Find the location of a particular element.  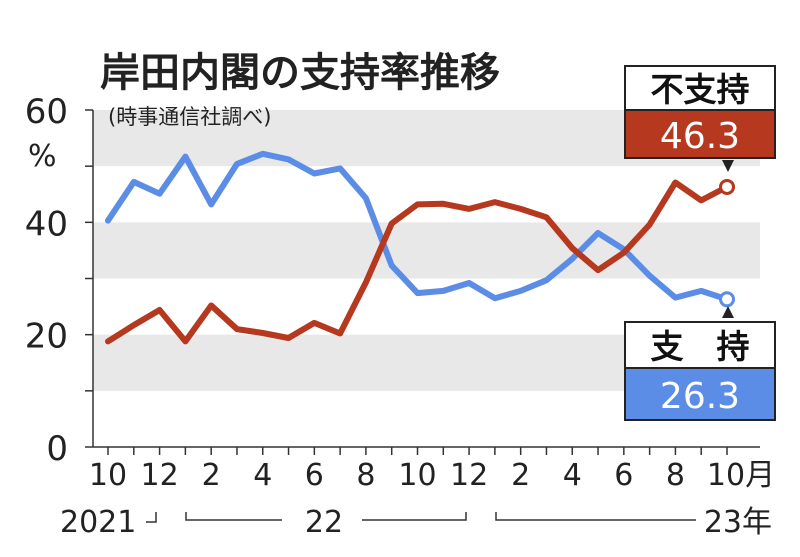

callout-nonsupport-pointer is located at coordinates (728, 166).